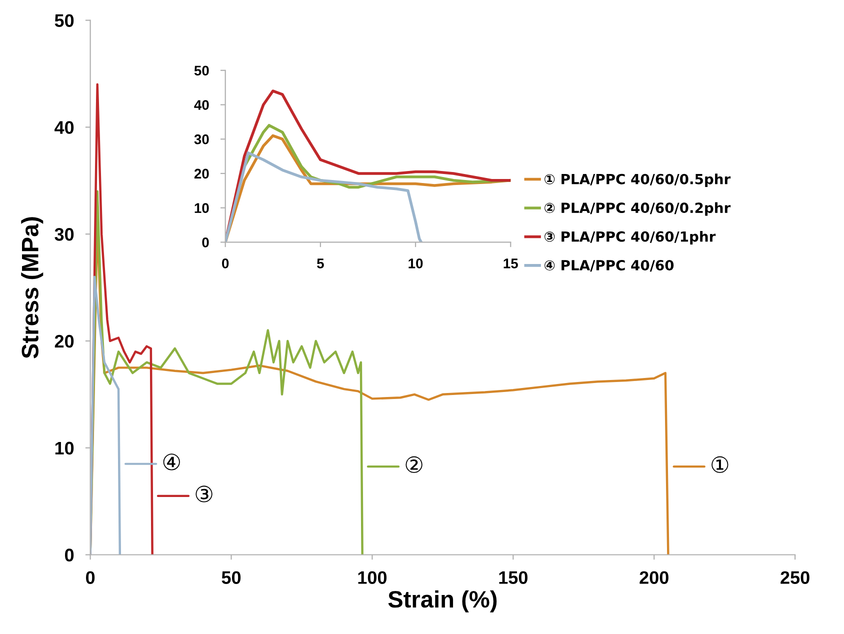  Describe the element at coordinates (320, 263) in the screenshot. I see `x-tick-label: 5` at that location.